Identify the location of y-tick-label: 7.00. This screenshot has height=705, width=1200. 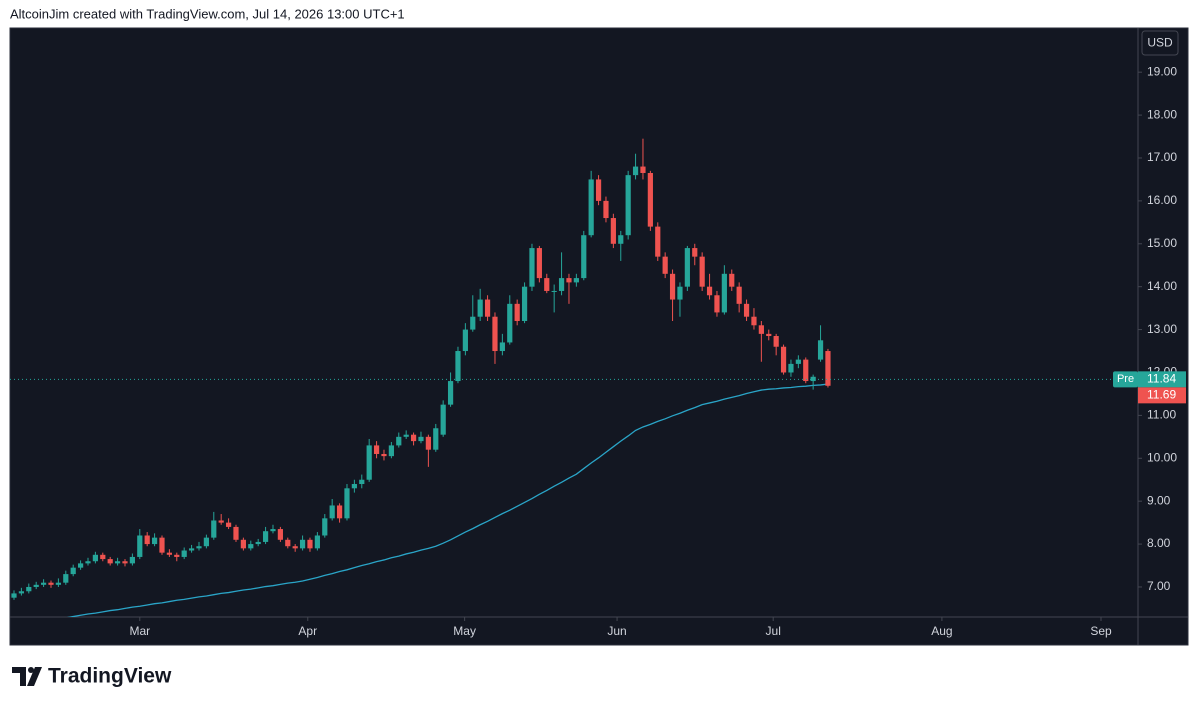
(1159, 586).